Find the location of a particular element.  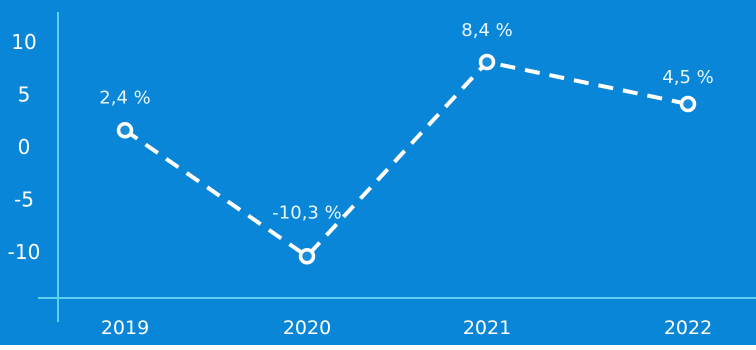

x-tick-label: 2019 is located at coordinates (125, 328).